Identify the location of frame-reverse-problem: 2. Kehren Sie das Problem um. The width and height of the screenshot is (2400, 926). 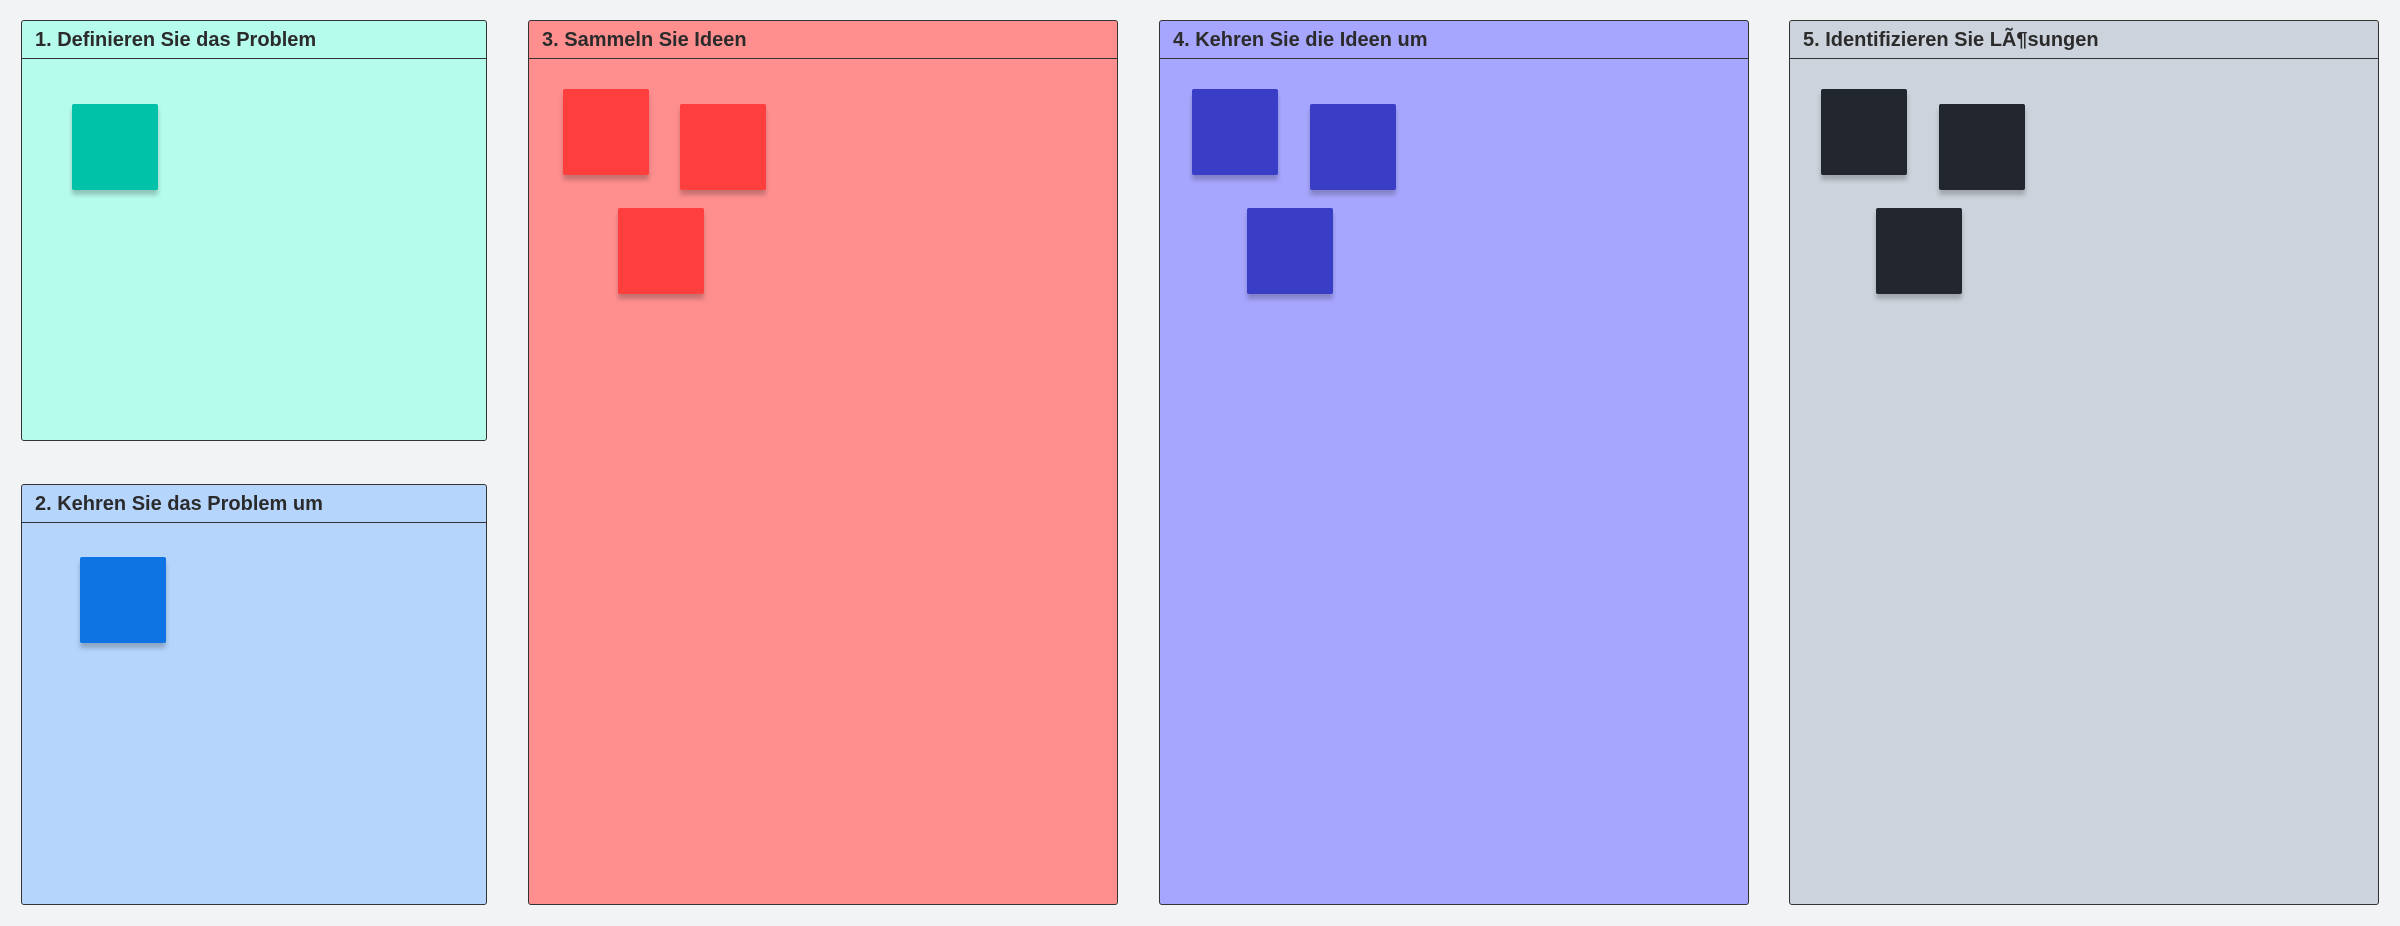
(254, 694).